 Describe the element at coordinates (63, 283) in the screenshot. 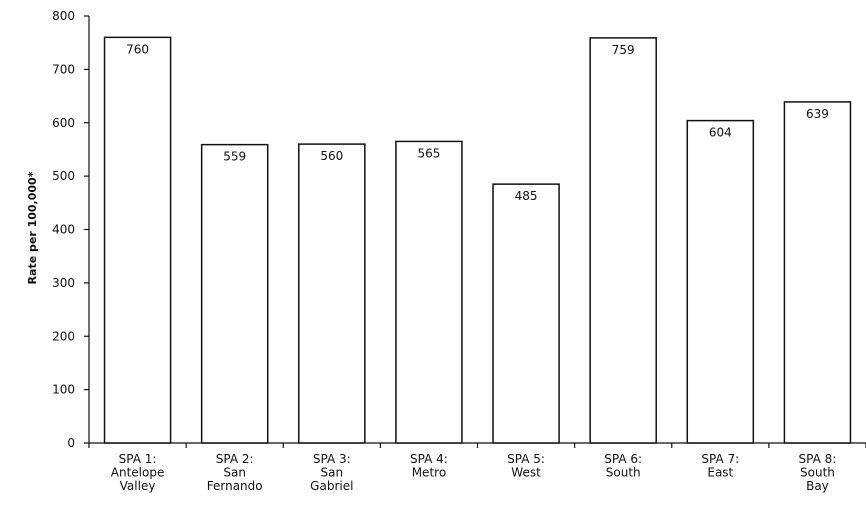

I see `y-tick-label: 300` at that location.